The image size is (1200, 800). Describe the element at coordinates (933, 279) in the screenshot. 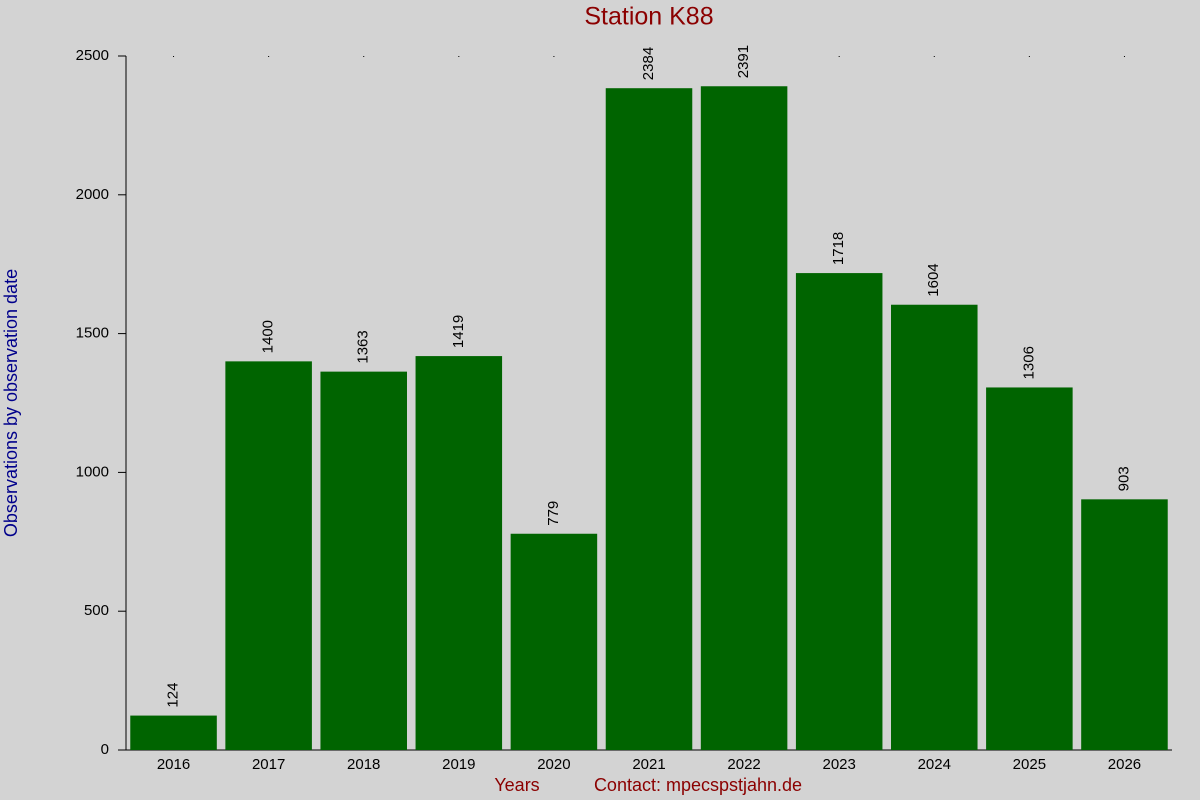

I see `value-label: 1604` at that location.